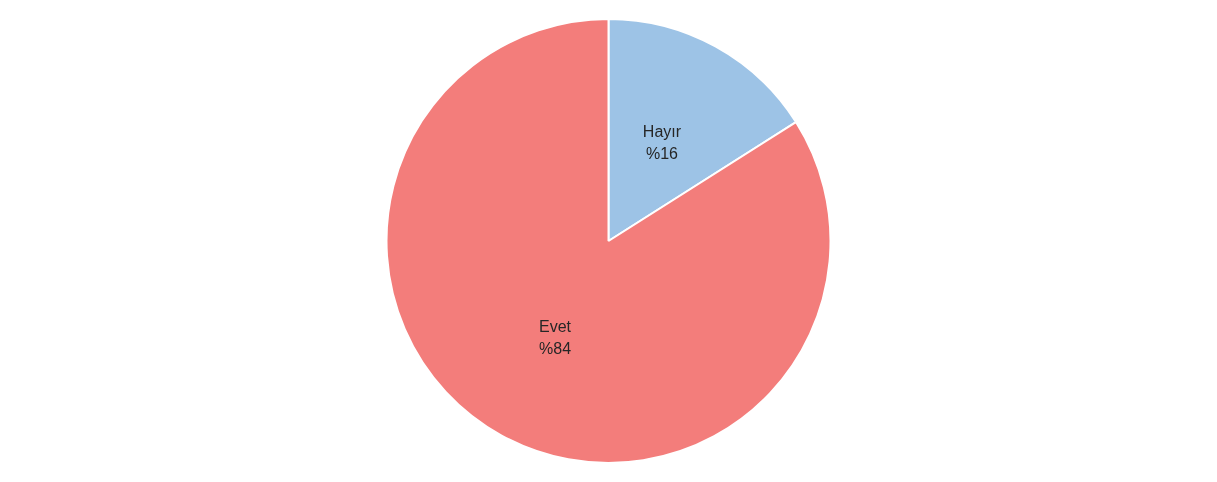 The height and width of the screenshot is (482, 1217). Describe the element at coordinates (555, 326) in the screenshot. I see `slice-label: Evet` at that location.